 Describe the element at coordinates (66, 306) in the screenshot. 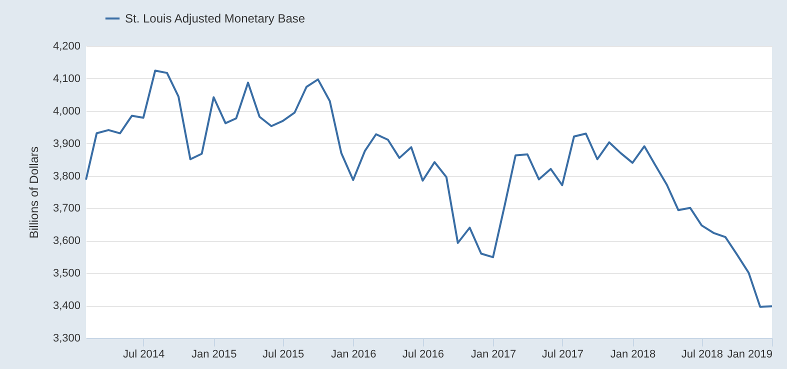

I see `y-tick-label: 3,400` at that location.